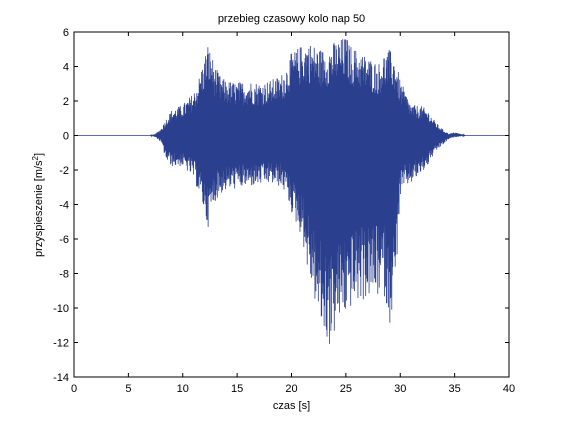 The image size is (562, 422). I want to click on x-tick-label: 5, so click(128, 389).